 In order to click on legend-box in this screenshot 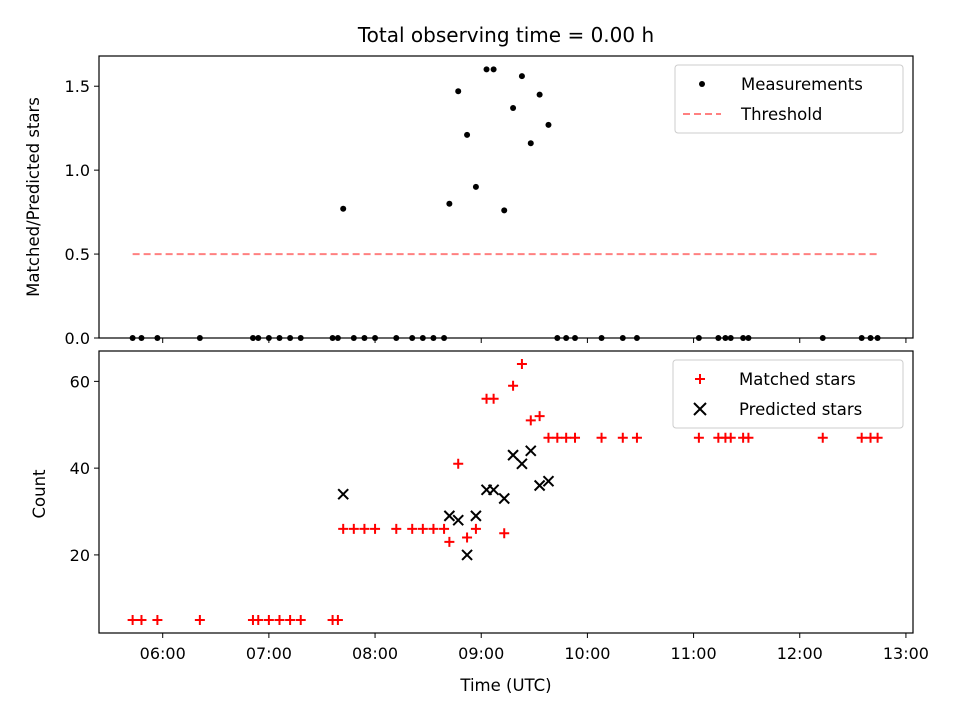, I will do `click(789, 99)`.